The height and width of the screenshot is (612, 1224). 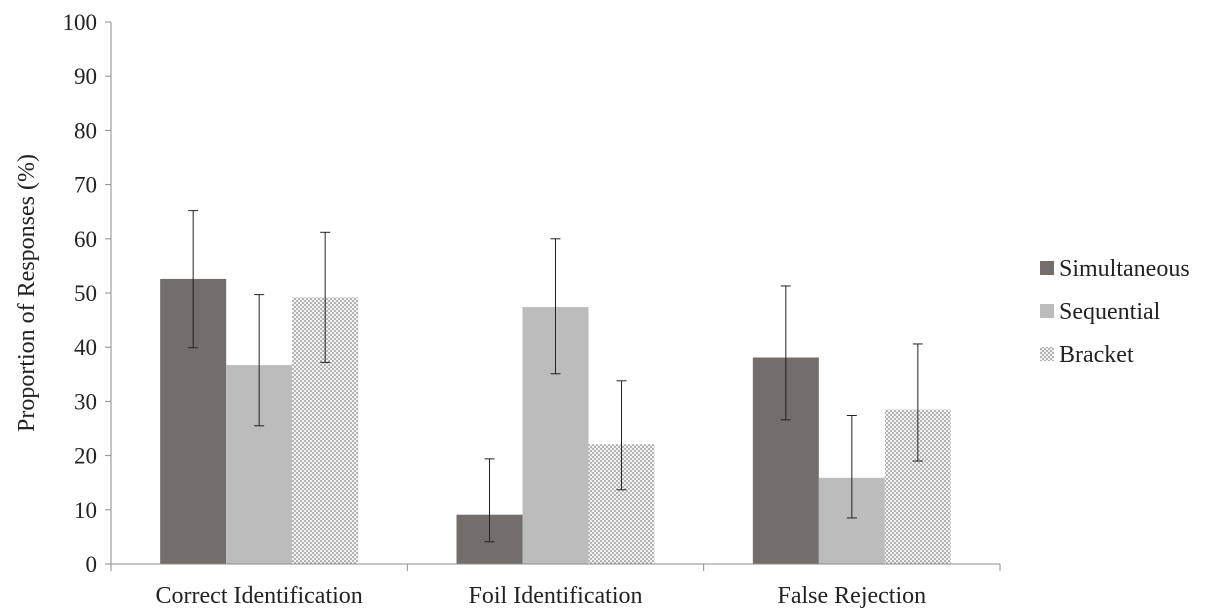 I want to click on y-tick-label: 60, so click(x=85, y=239).